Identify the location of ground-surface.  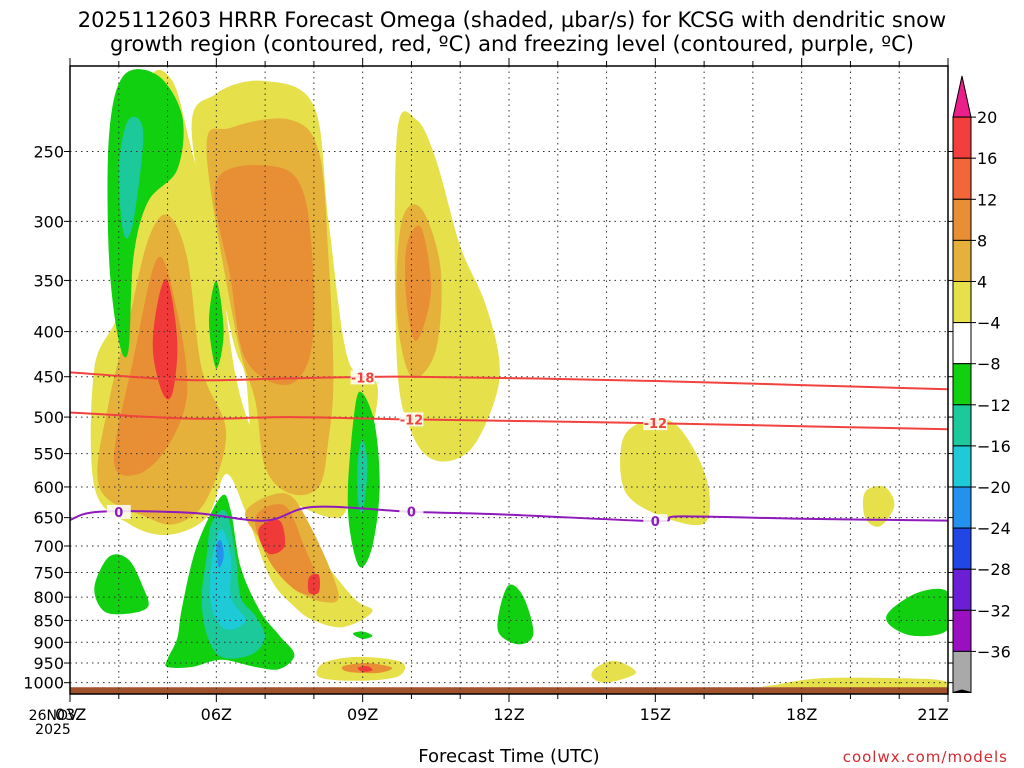
(509, 690).